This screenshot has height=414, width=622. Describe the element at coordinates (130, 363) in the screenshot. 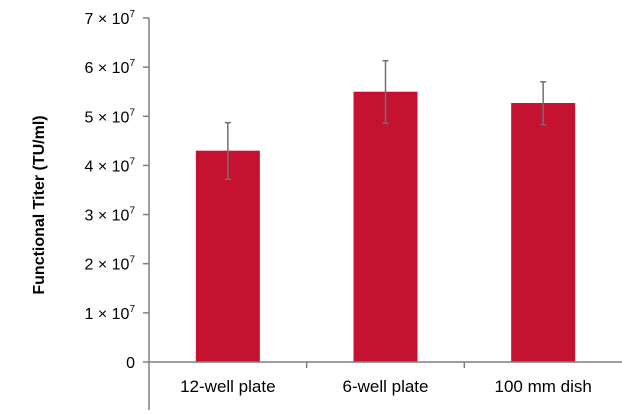

I see `y-tick-label: 0` at that location.